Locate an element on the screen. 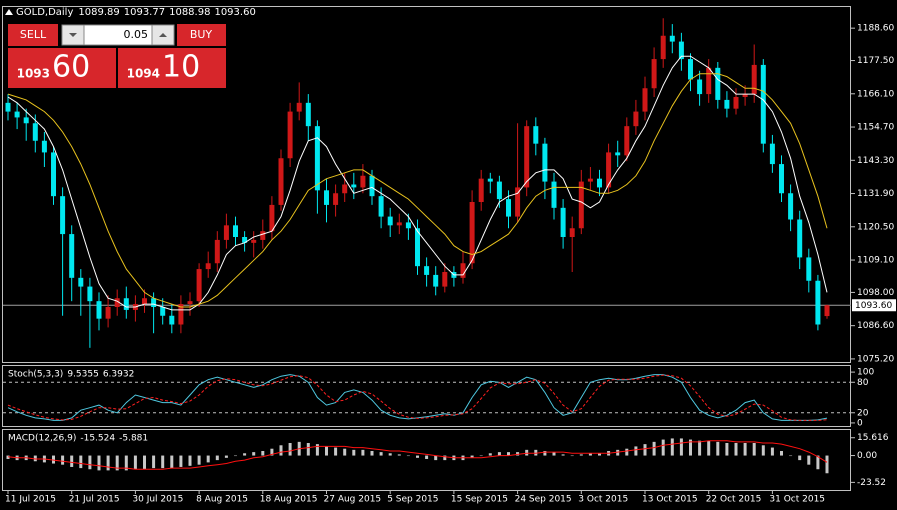 This screenshot has width=897, height=510. x-tick-label: 22 Oct 2015 is located at coordinates (734, 500).